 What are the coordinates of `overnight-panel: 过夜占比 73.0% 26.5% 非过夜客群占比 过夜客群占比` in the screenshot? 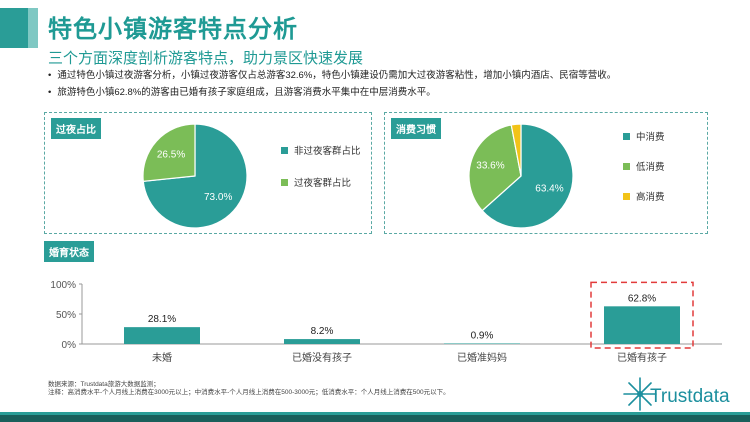 It's located at (208, 173).